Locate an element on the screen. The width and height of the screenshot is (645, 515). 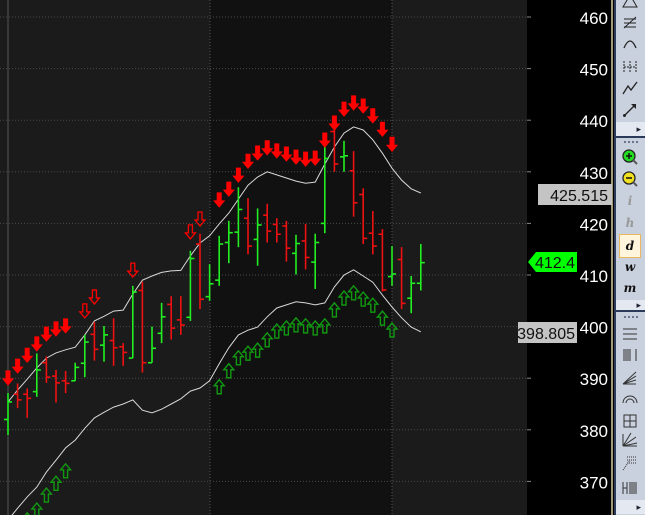
period-label: d is located at coordinates (630, 246).